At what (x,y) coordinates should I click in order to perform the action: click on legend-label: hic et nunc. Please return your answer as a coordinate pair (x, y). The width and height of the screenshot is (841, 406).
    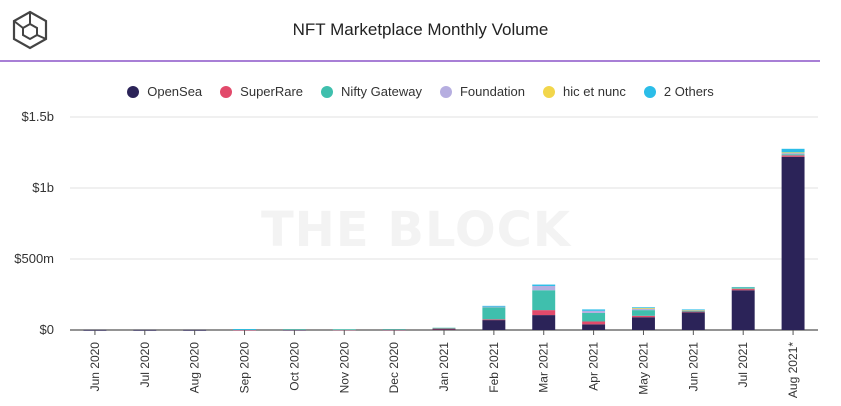
    Looking at the image, I should click on (594, 91).